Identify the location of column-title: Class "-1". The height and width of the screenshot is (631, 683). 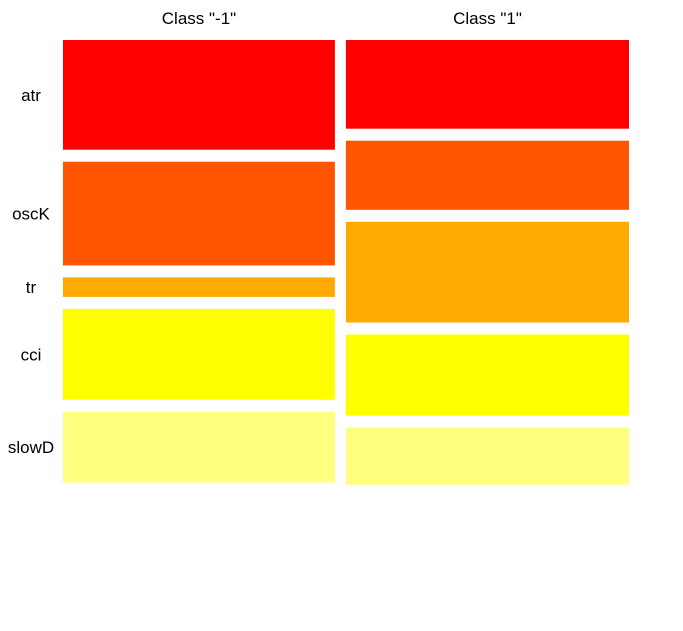
(199, 18).